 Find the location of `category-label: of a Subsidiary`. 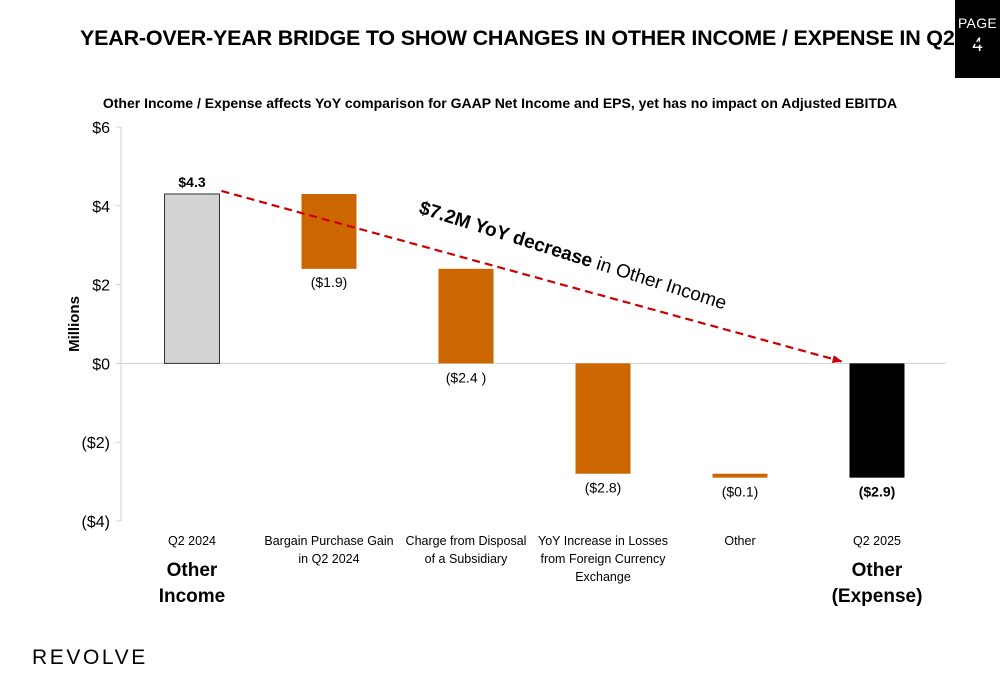

category-label: of a Subsidiary is located at coordinates (466, 559).